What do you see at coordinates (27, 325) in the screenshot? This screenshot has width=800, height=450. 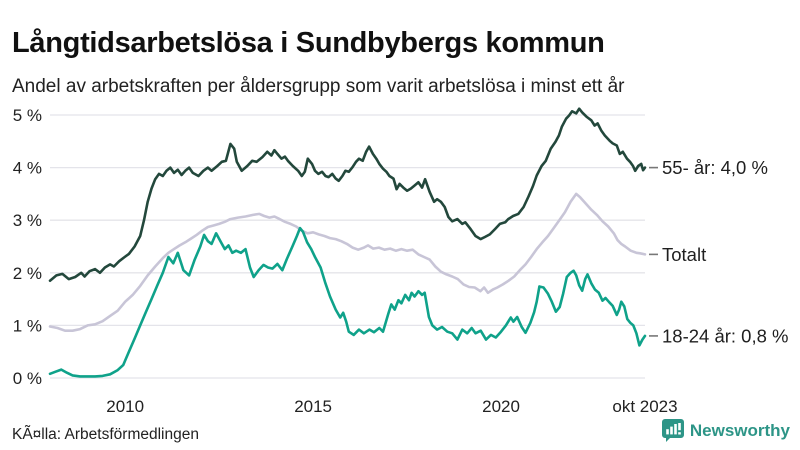 I see `y-axis-tick-label: 1 %` at bounding box center [27, 325].